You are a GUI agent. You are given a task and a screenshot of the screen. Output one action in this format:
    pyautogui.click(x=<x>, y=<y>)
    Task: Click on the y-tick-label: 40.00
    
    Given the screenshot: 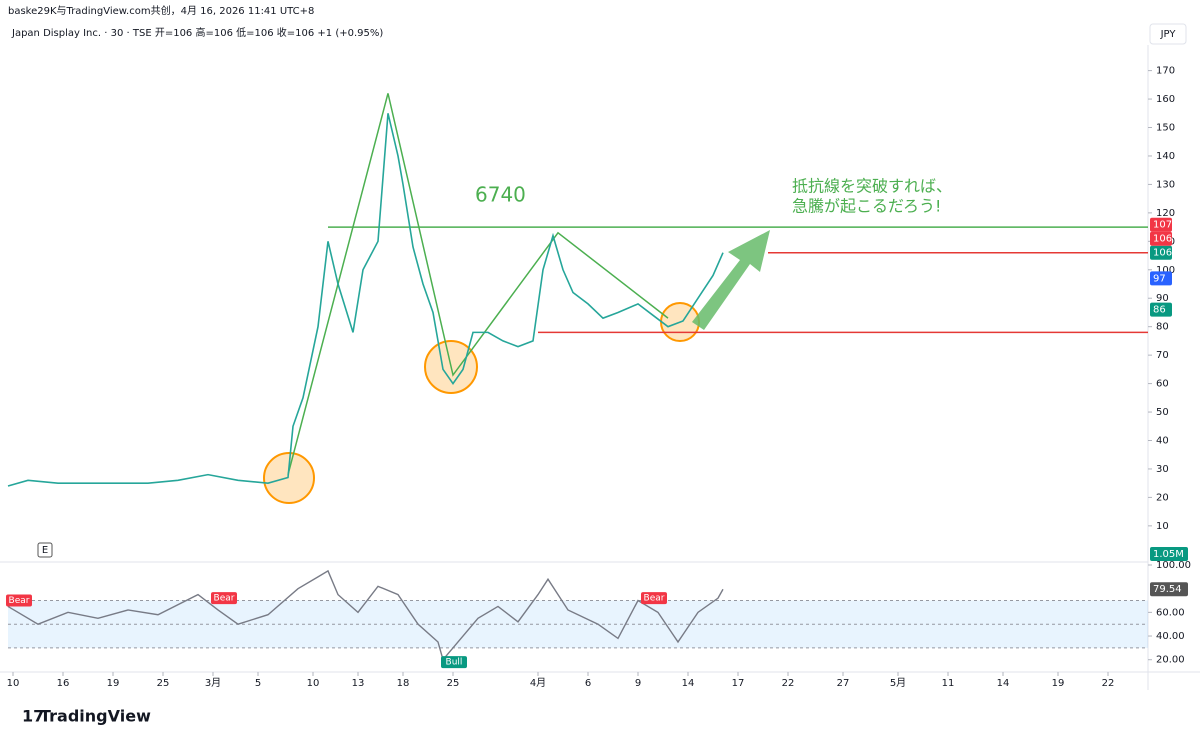 What is the action you would take?
    pyautogui.click(x=1170, y=636)
    